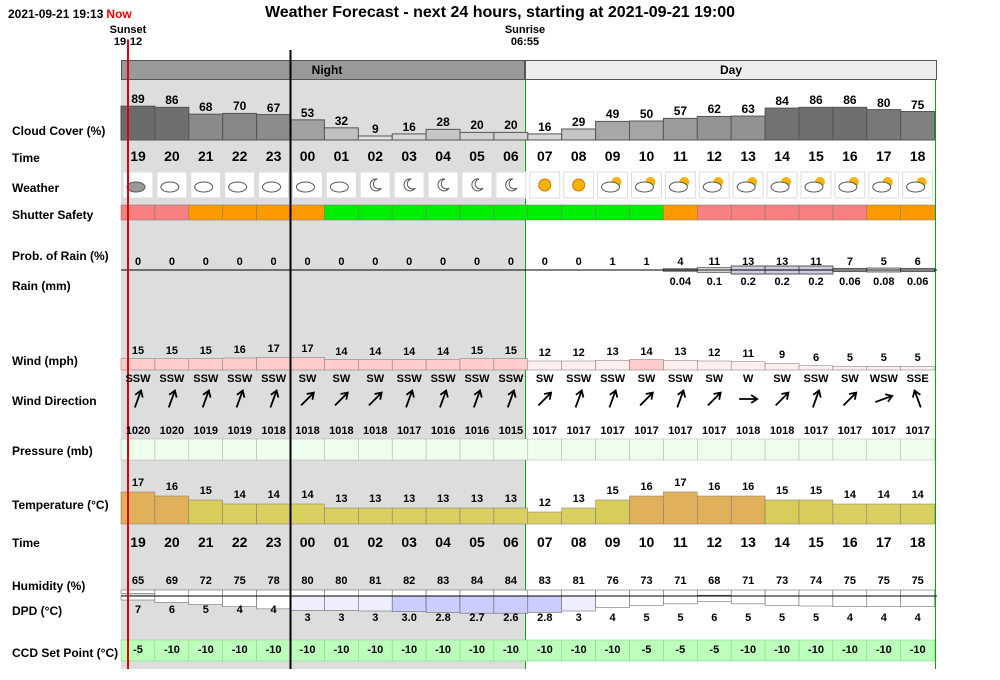 This screenshot has width=1000, height=680. Describe the element at coordinates (172, 156) in the screenshot. I see `hour-value: 20` at that location.